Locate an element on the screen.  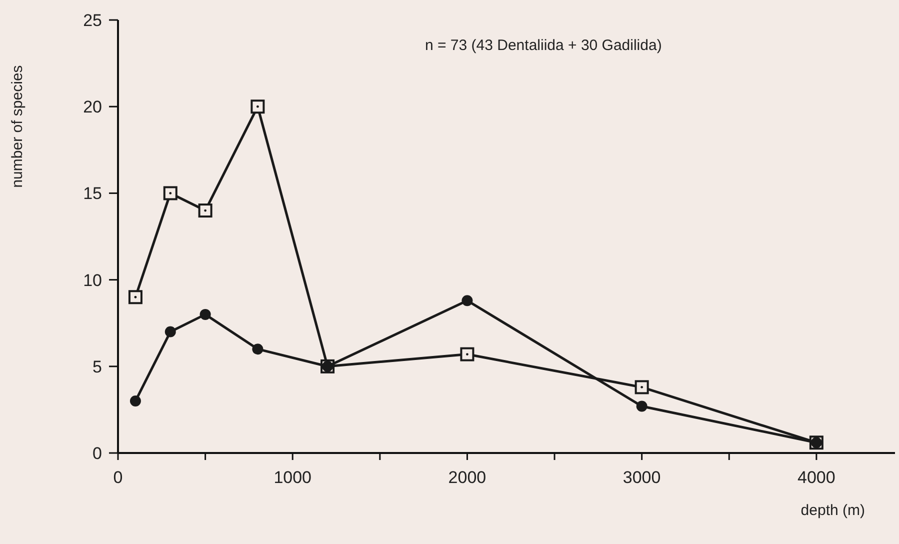
x-tick-label: 1000 is located at coordinates (293, 477).